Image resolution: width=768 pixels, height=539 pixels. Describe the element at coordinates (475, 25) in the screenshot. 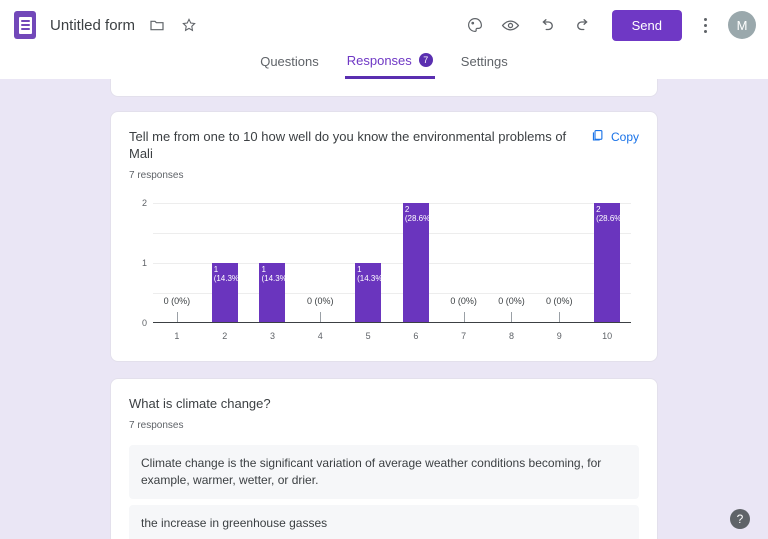

I see `palette-icon` at that location.